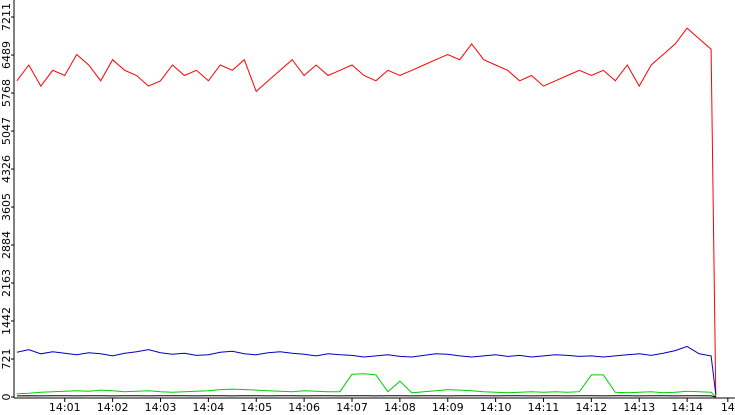  What do you see at coordinates (113, 407) in the screenshot?
I see `x-tick-label: 14:02` at bounding box center [113, 407].